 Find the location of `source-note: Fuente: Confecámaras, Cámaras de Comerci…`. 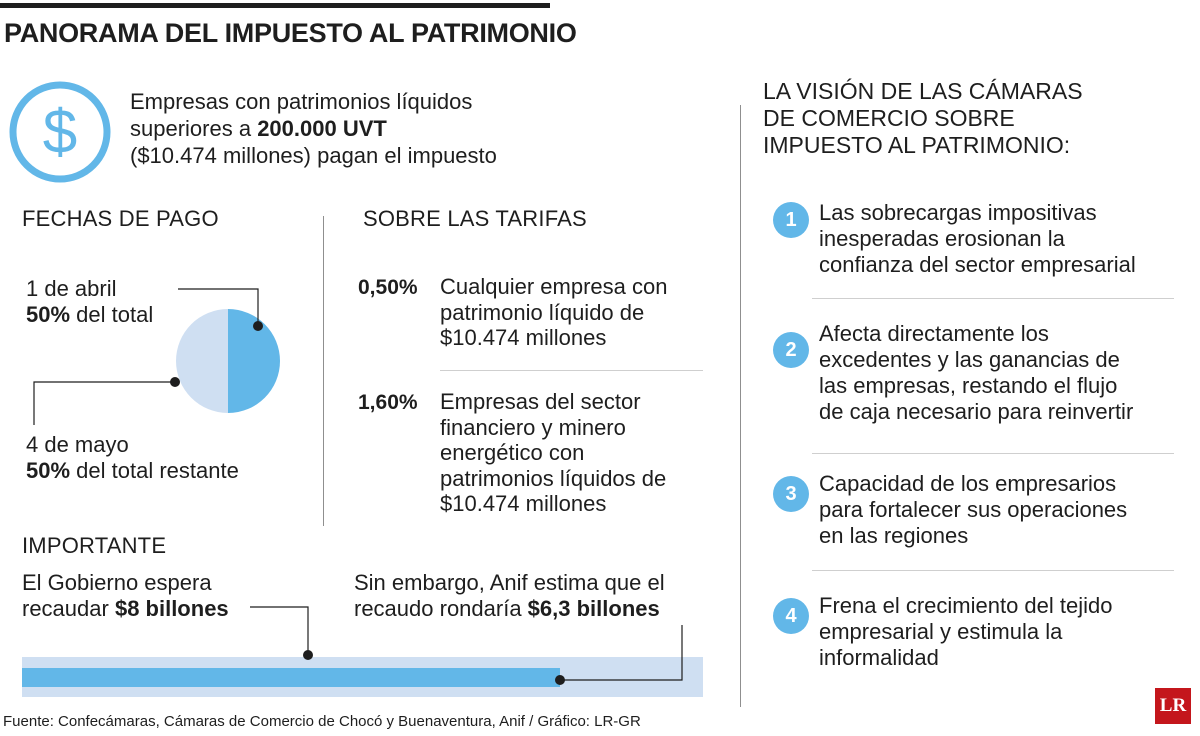

source-note: Fuente: Confecámaras, Cámaras de Comerci… is located at coordinates (322, 721).